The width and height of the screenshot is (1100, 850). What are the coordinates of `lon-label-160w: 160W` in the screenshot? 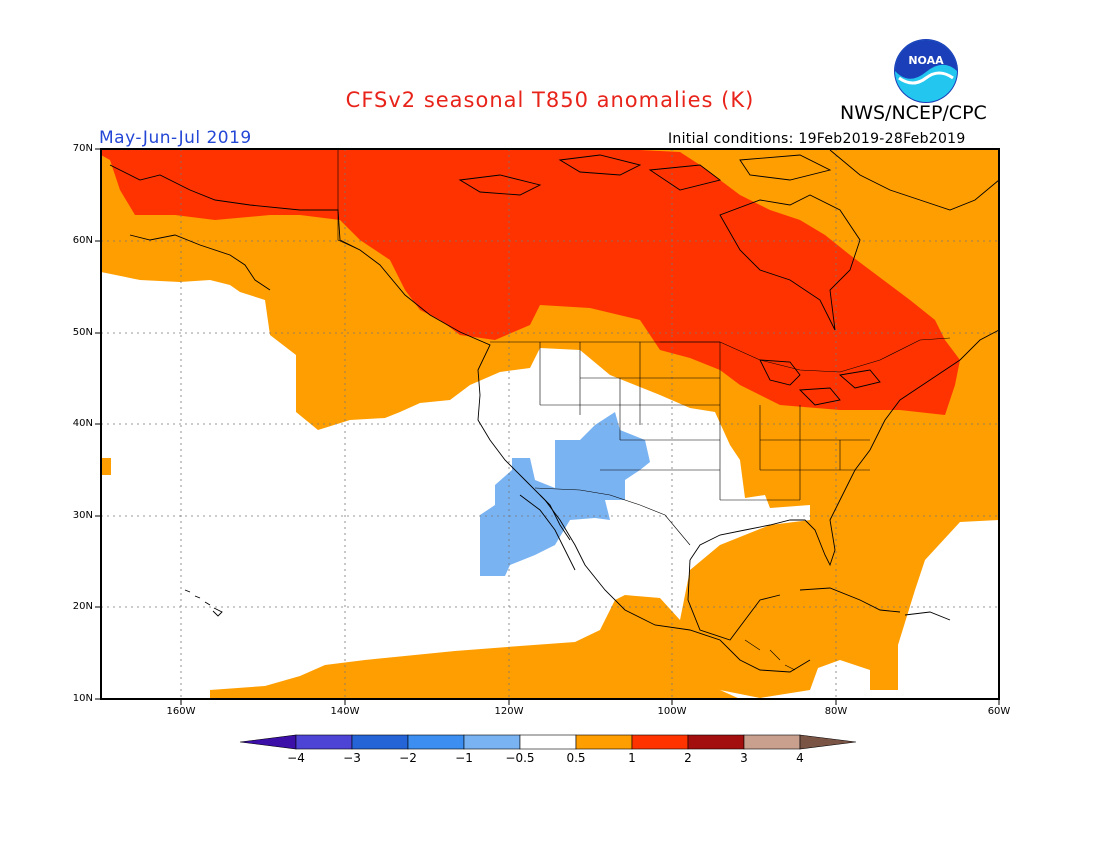 It's located at (181, 711).